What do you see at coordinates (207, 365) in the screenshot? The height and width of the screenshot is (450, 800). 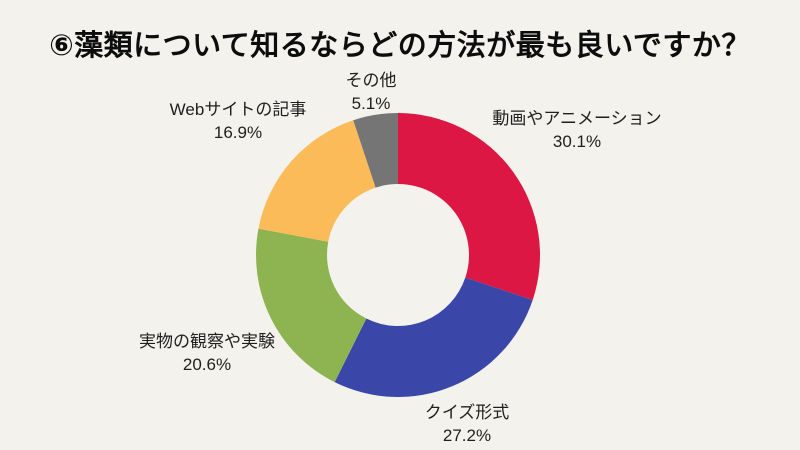 I see `slice-percent: 20.6%` at bounding box center [207, 365].